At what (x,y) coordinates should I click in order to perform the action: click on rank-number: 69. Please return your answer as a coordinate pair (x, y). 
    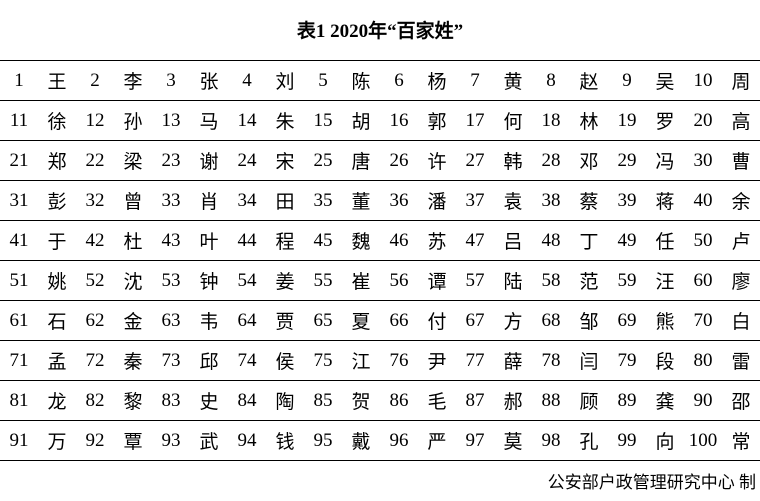
    Looking at the image, I should click on (627, 320).